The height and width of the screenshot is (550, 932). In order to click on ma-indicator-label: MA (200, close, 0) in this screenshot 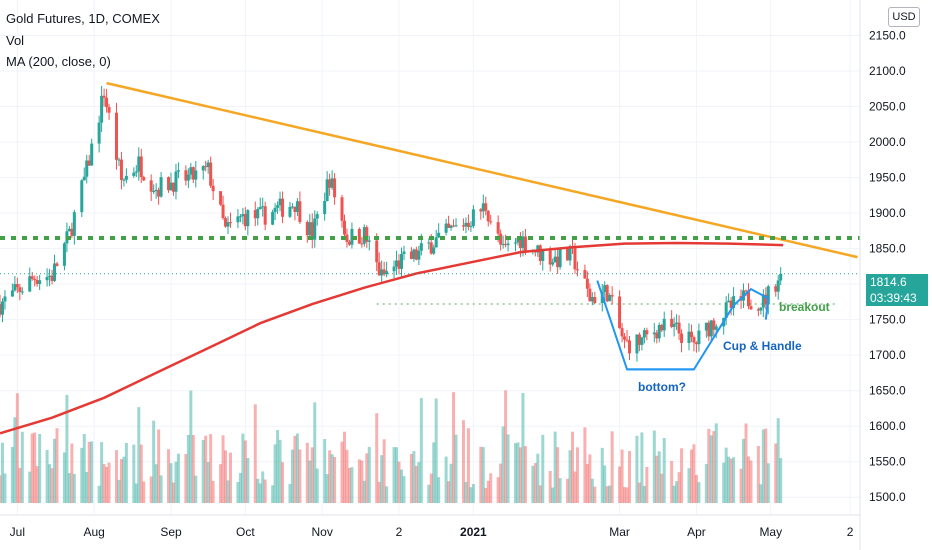, I will do `click(58, 61)`.